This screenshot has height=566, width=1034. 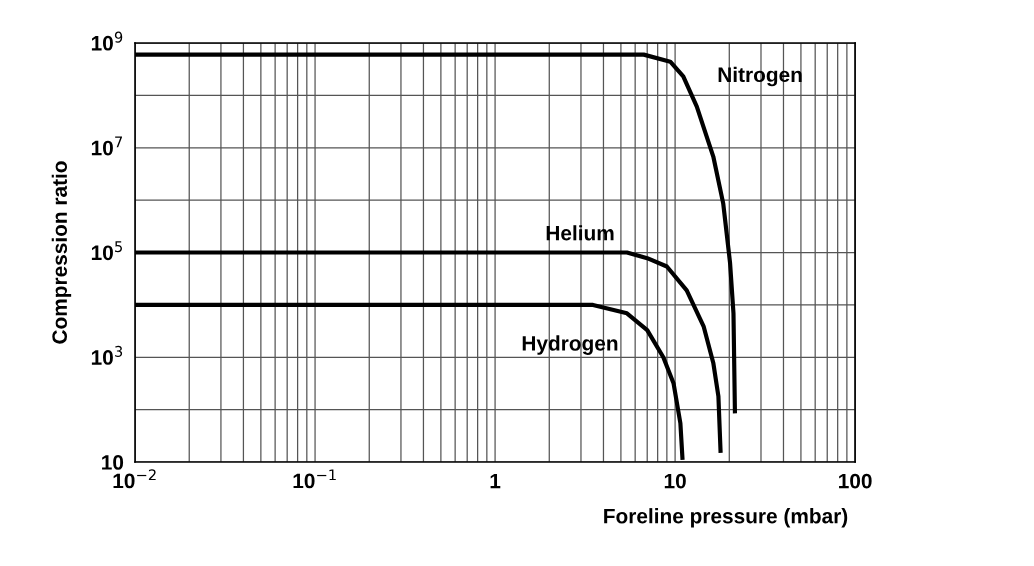 What do you see at coordinates (314, 479) in the screenshot?
I see `x-tick-label: 10$^{−1}$` at bounding box center [314, 479].